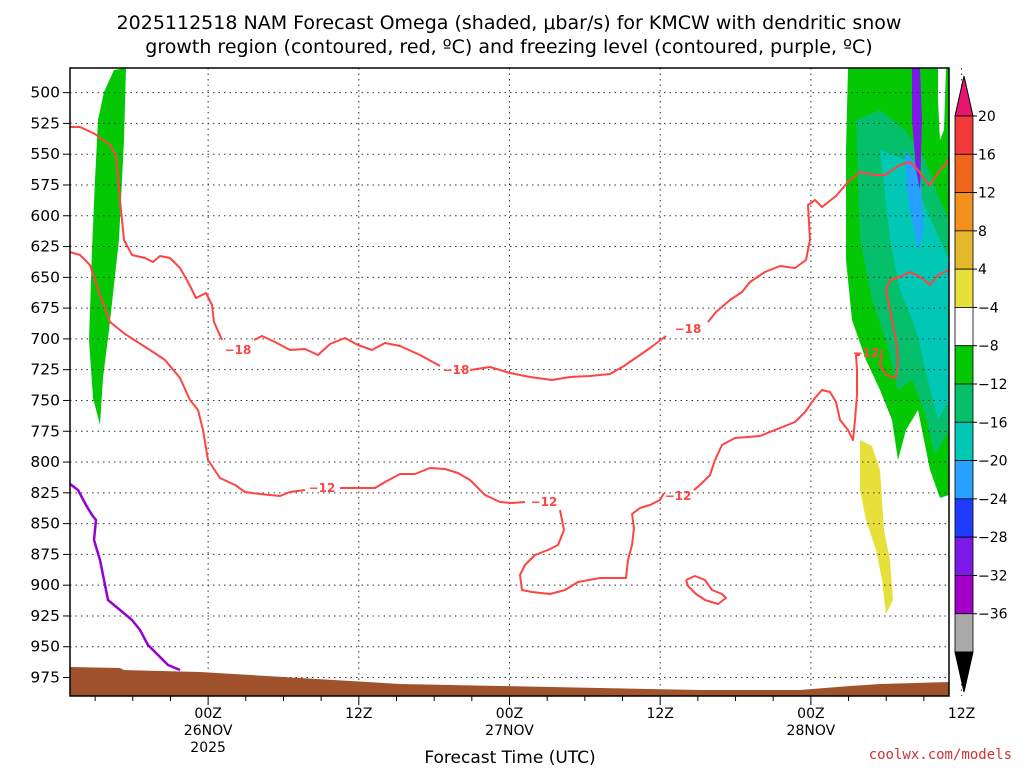  I want to click on omega-shade-right-purple, so click(917, 129).